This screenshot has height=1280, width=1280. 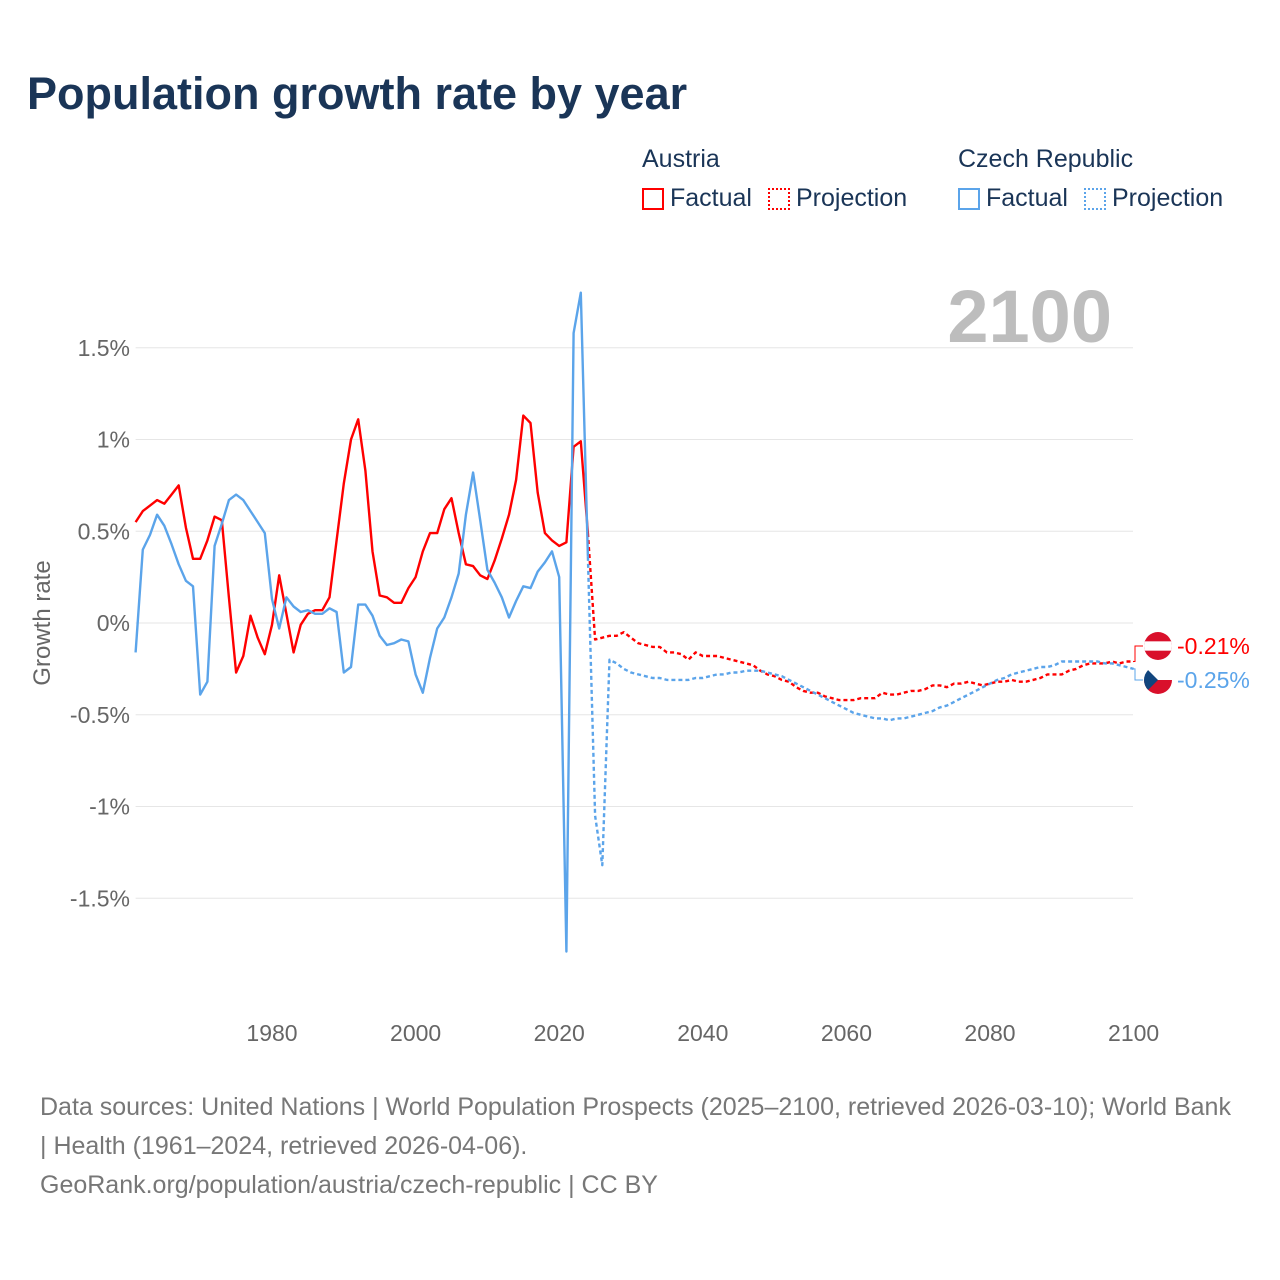 What do you see at coordinates (100, 715) in the screenshot?
I see `y-tick-label: -0.5%` at bounding box center [100, 715].